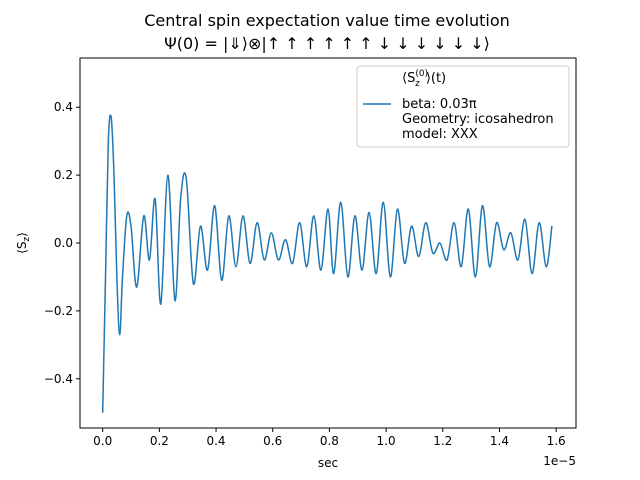  Describe the element at coordinates (386, 441) in the screenshot. I see `x-tick-label: 1.0` at that location.